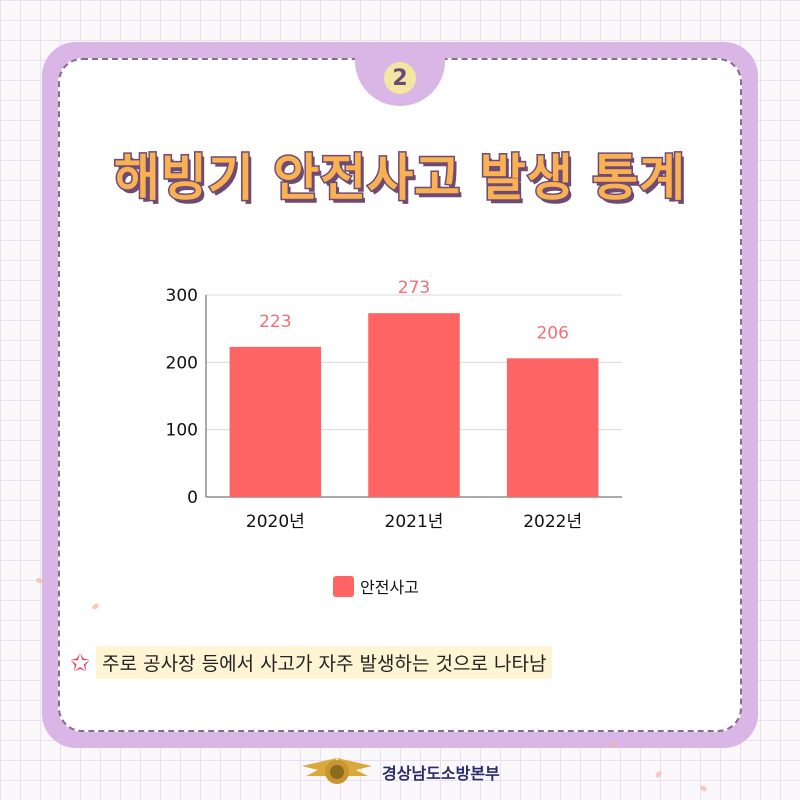 This screenshot has width=800, height=800. I want to click on step-number: 2, so click(400, 78).